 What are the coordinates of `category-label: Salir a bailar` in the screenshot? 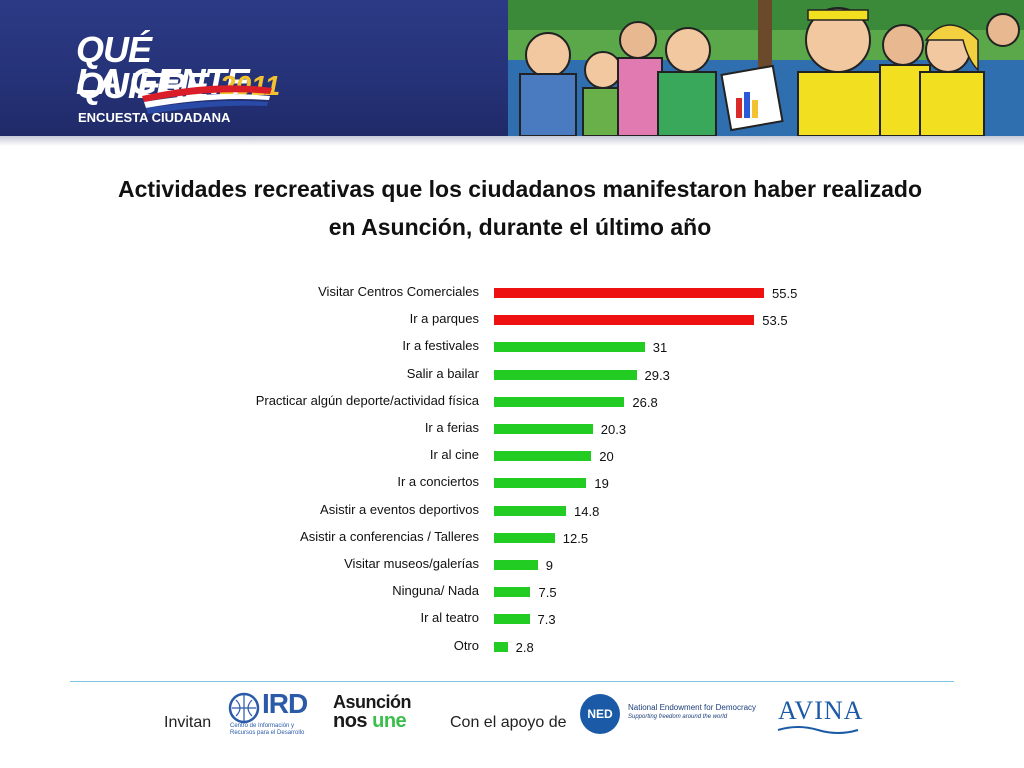 It's located at (442, 373).